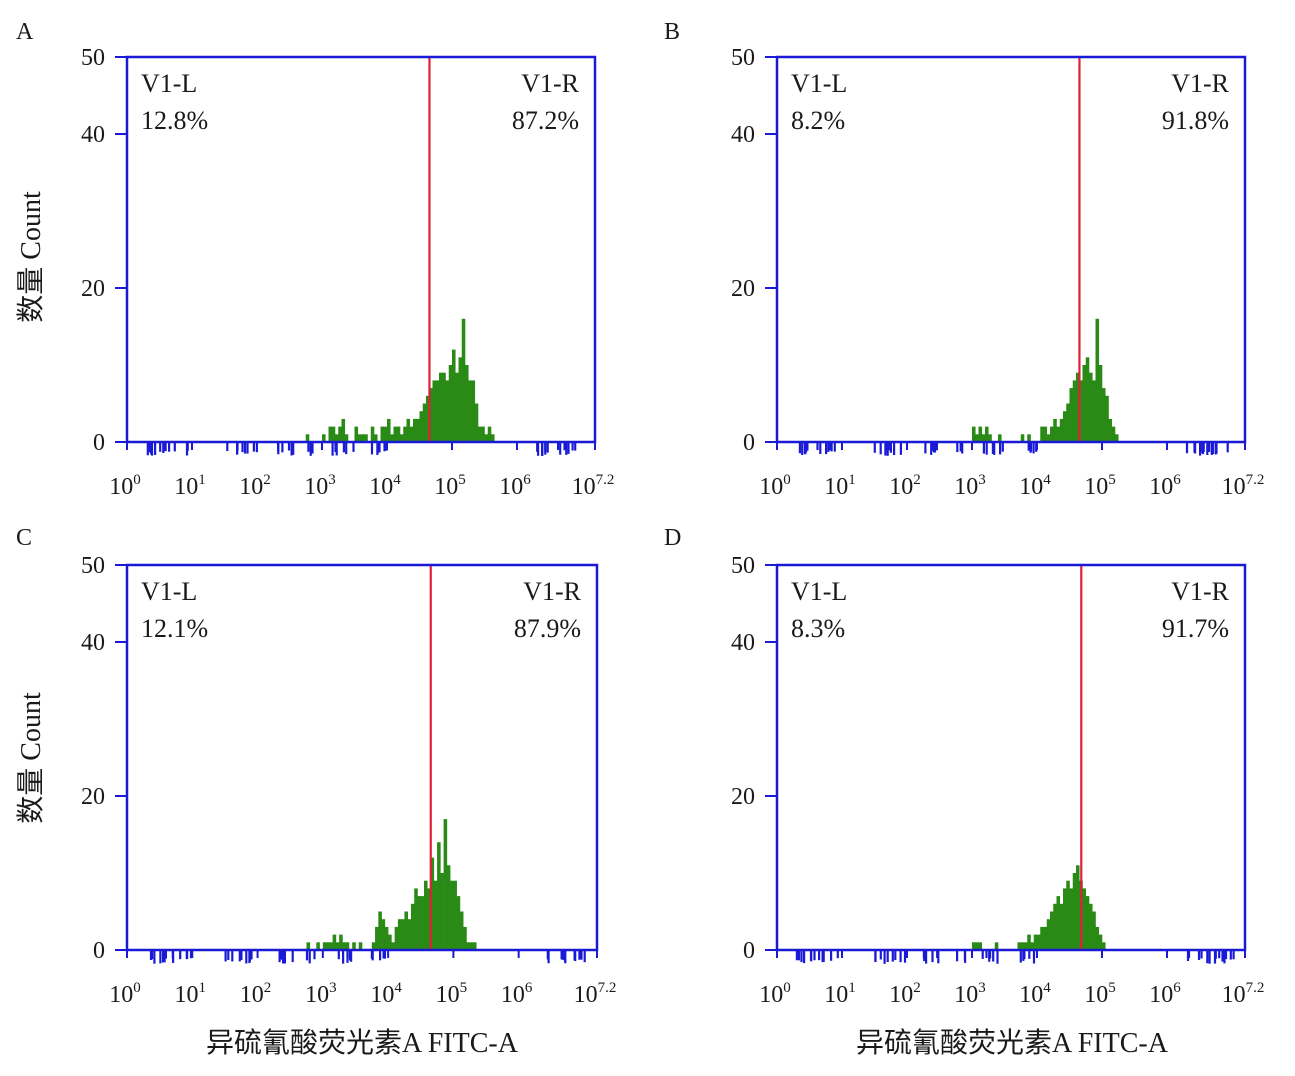 This screenshot has width=1295, height=1076. I want to click on gate-label-right-percent: 87.2%, so click(545, 120).